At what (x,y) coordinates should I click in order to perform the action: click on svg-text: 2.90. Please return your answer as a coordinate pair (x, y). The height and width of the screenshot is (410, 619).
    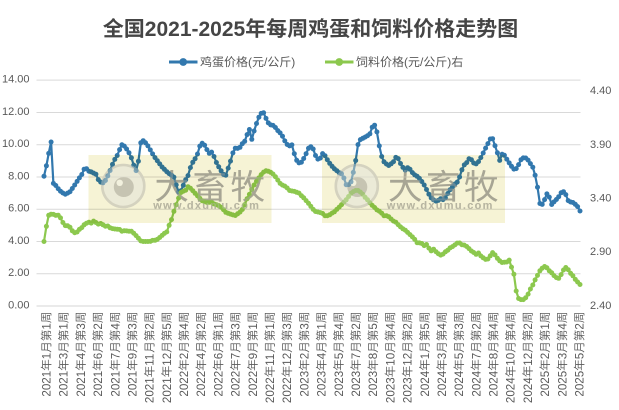
    Looking at the image, I should click on (600, 252).